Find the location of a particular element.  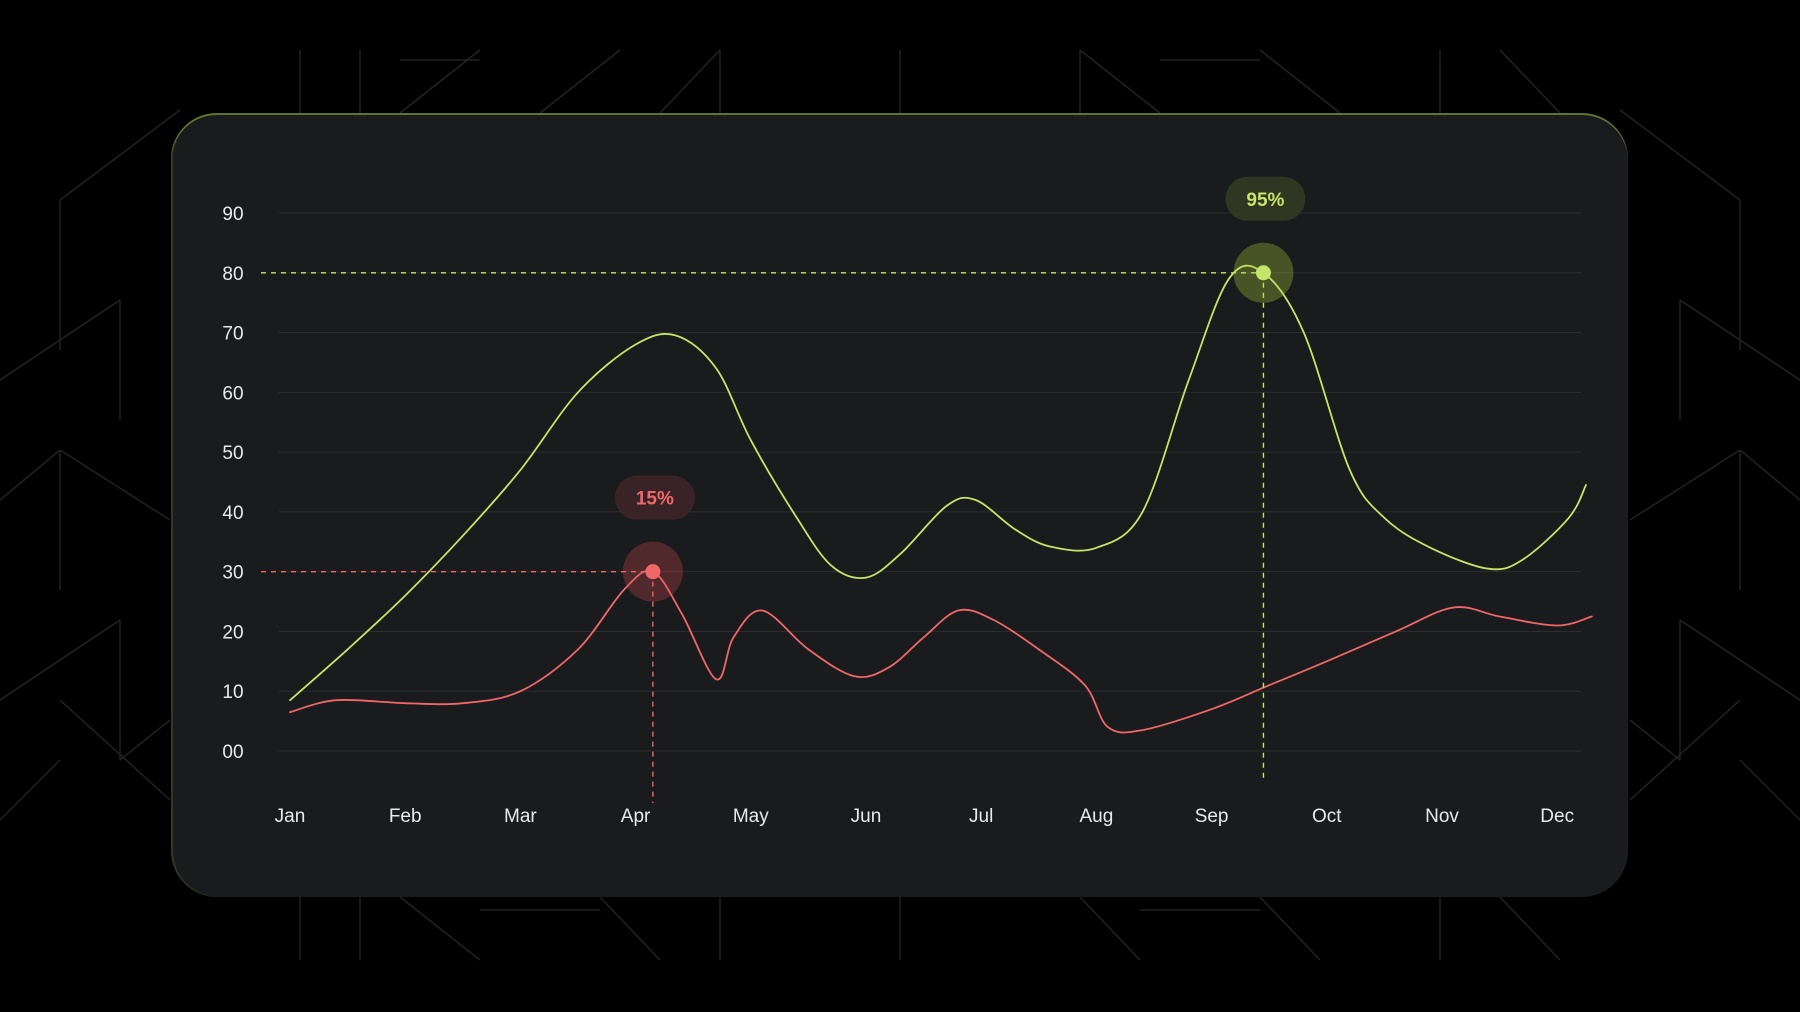

callout-label: 15% is located at coordinates (655, 499).